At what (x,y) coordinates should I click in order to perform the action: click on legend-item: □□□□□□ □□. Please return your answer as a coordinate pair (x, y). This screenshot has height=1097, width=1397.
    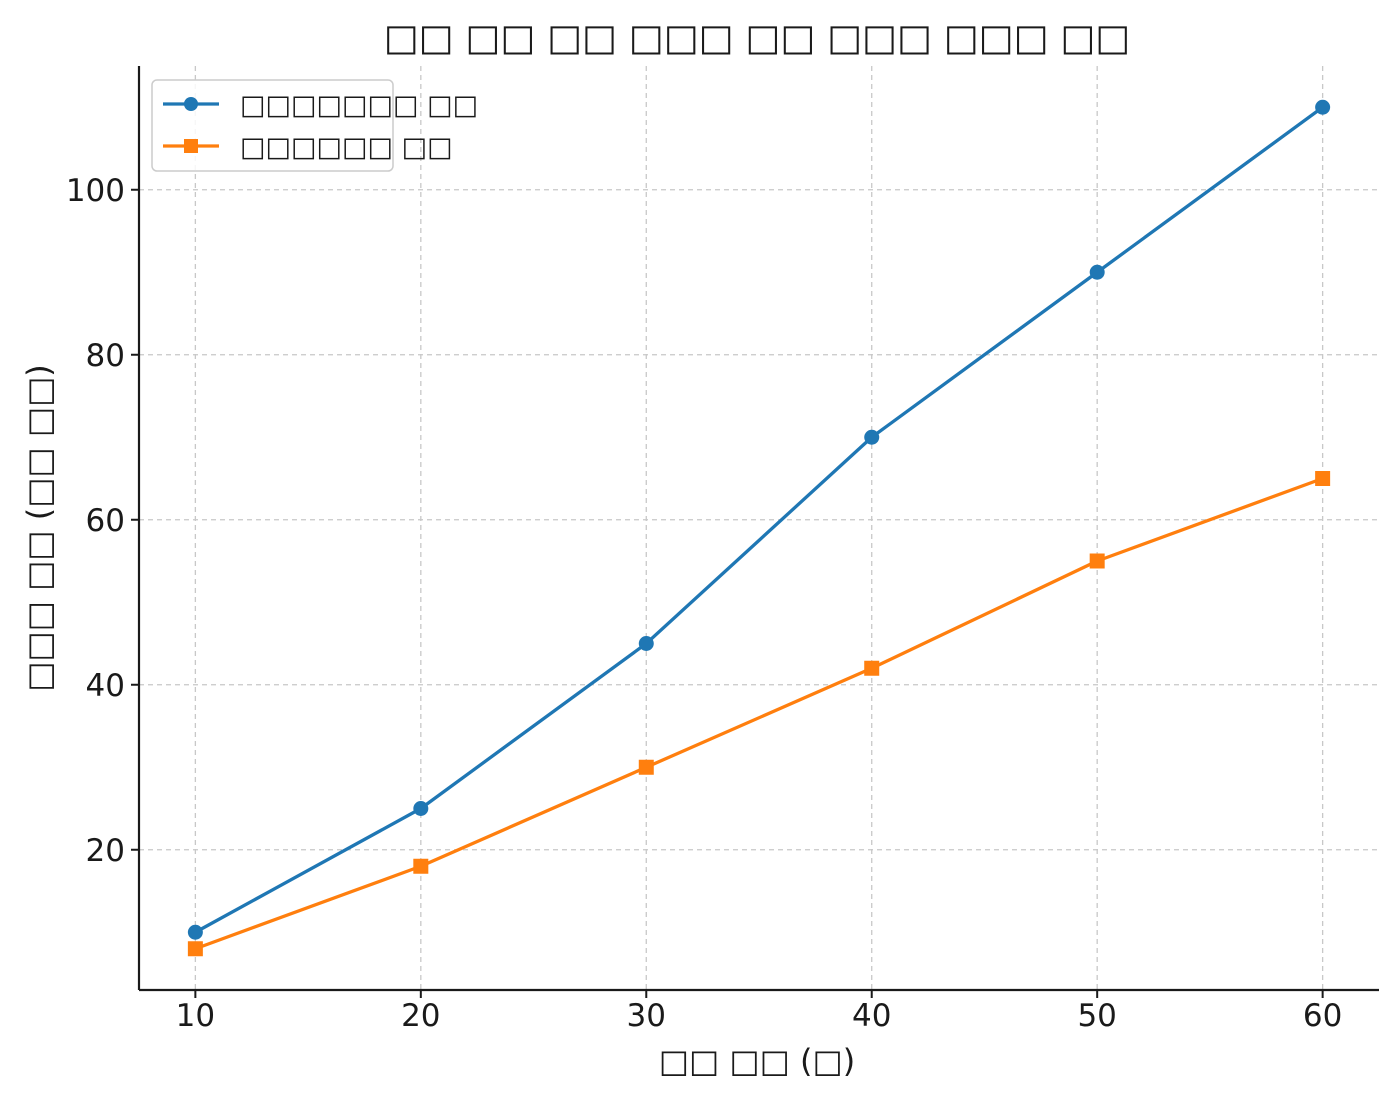
    Looking at the image, I should click on (308, 147).